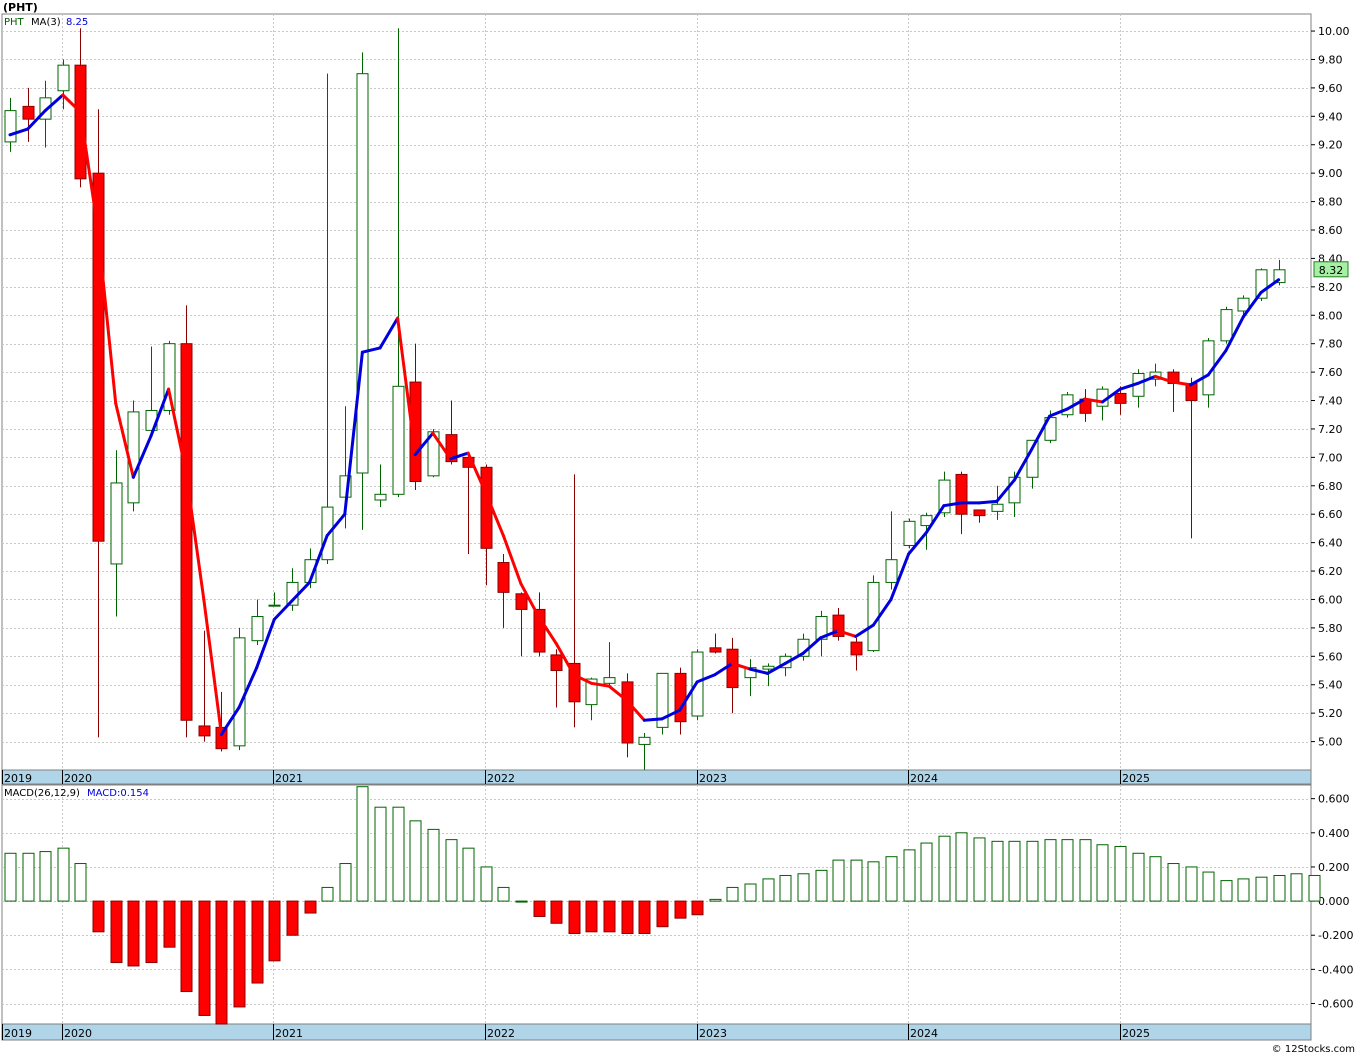 The image size is (1360, 1056). Describe the element at coordinates (1330, 344) in the screenshot. I see `price-y-tick-label: 7.80` at that location.